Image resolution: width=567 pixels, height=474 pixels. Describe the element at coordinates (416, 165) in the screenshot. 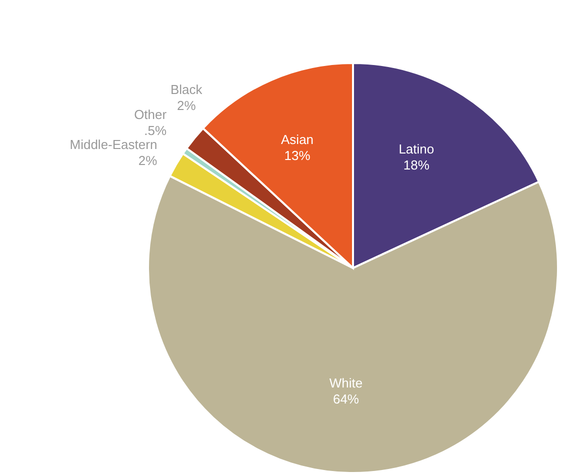

I see `data-label: 18%` at that location.